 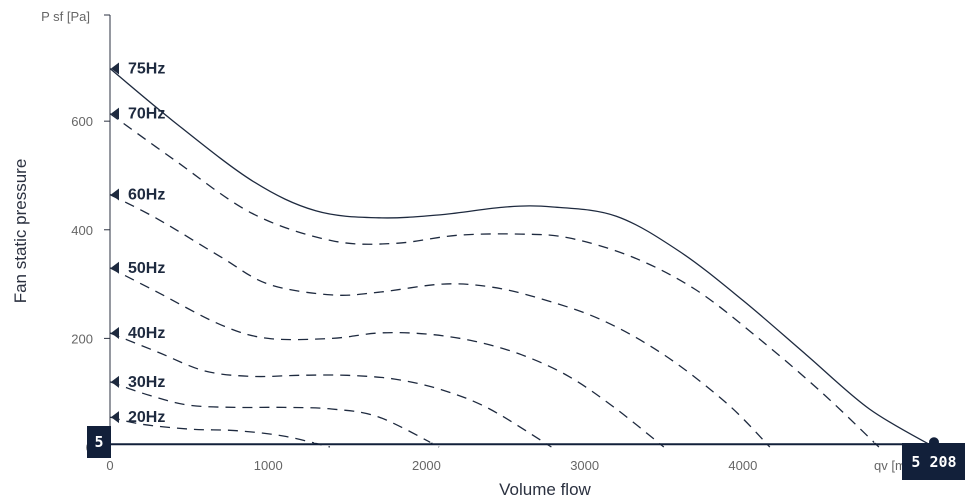 I want to click on curve-40hz, so click(x=330, y=390).